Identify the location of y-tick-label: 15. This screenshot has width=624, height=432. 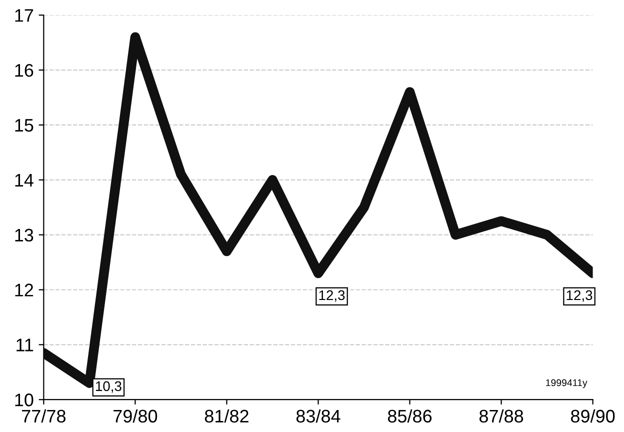
(24, 125).